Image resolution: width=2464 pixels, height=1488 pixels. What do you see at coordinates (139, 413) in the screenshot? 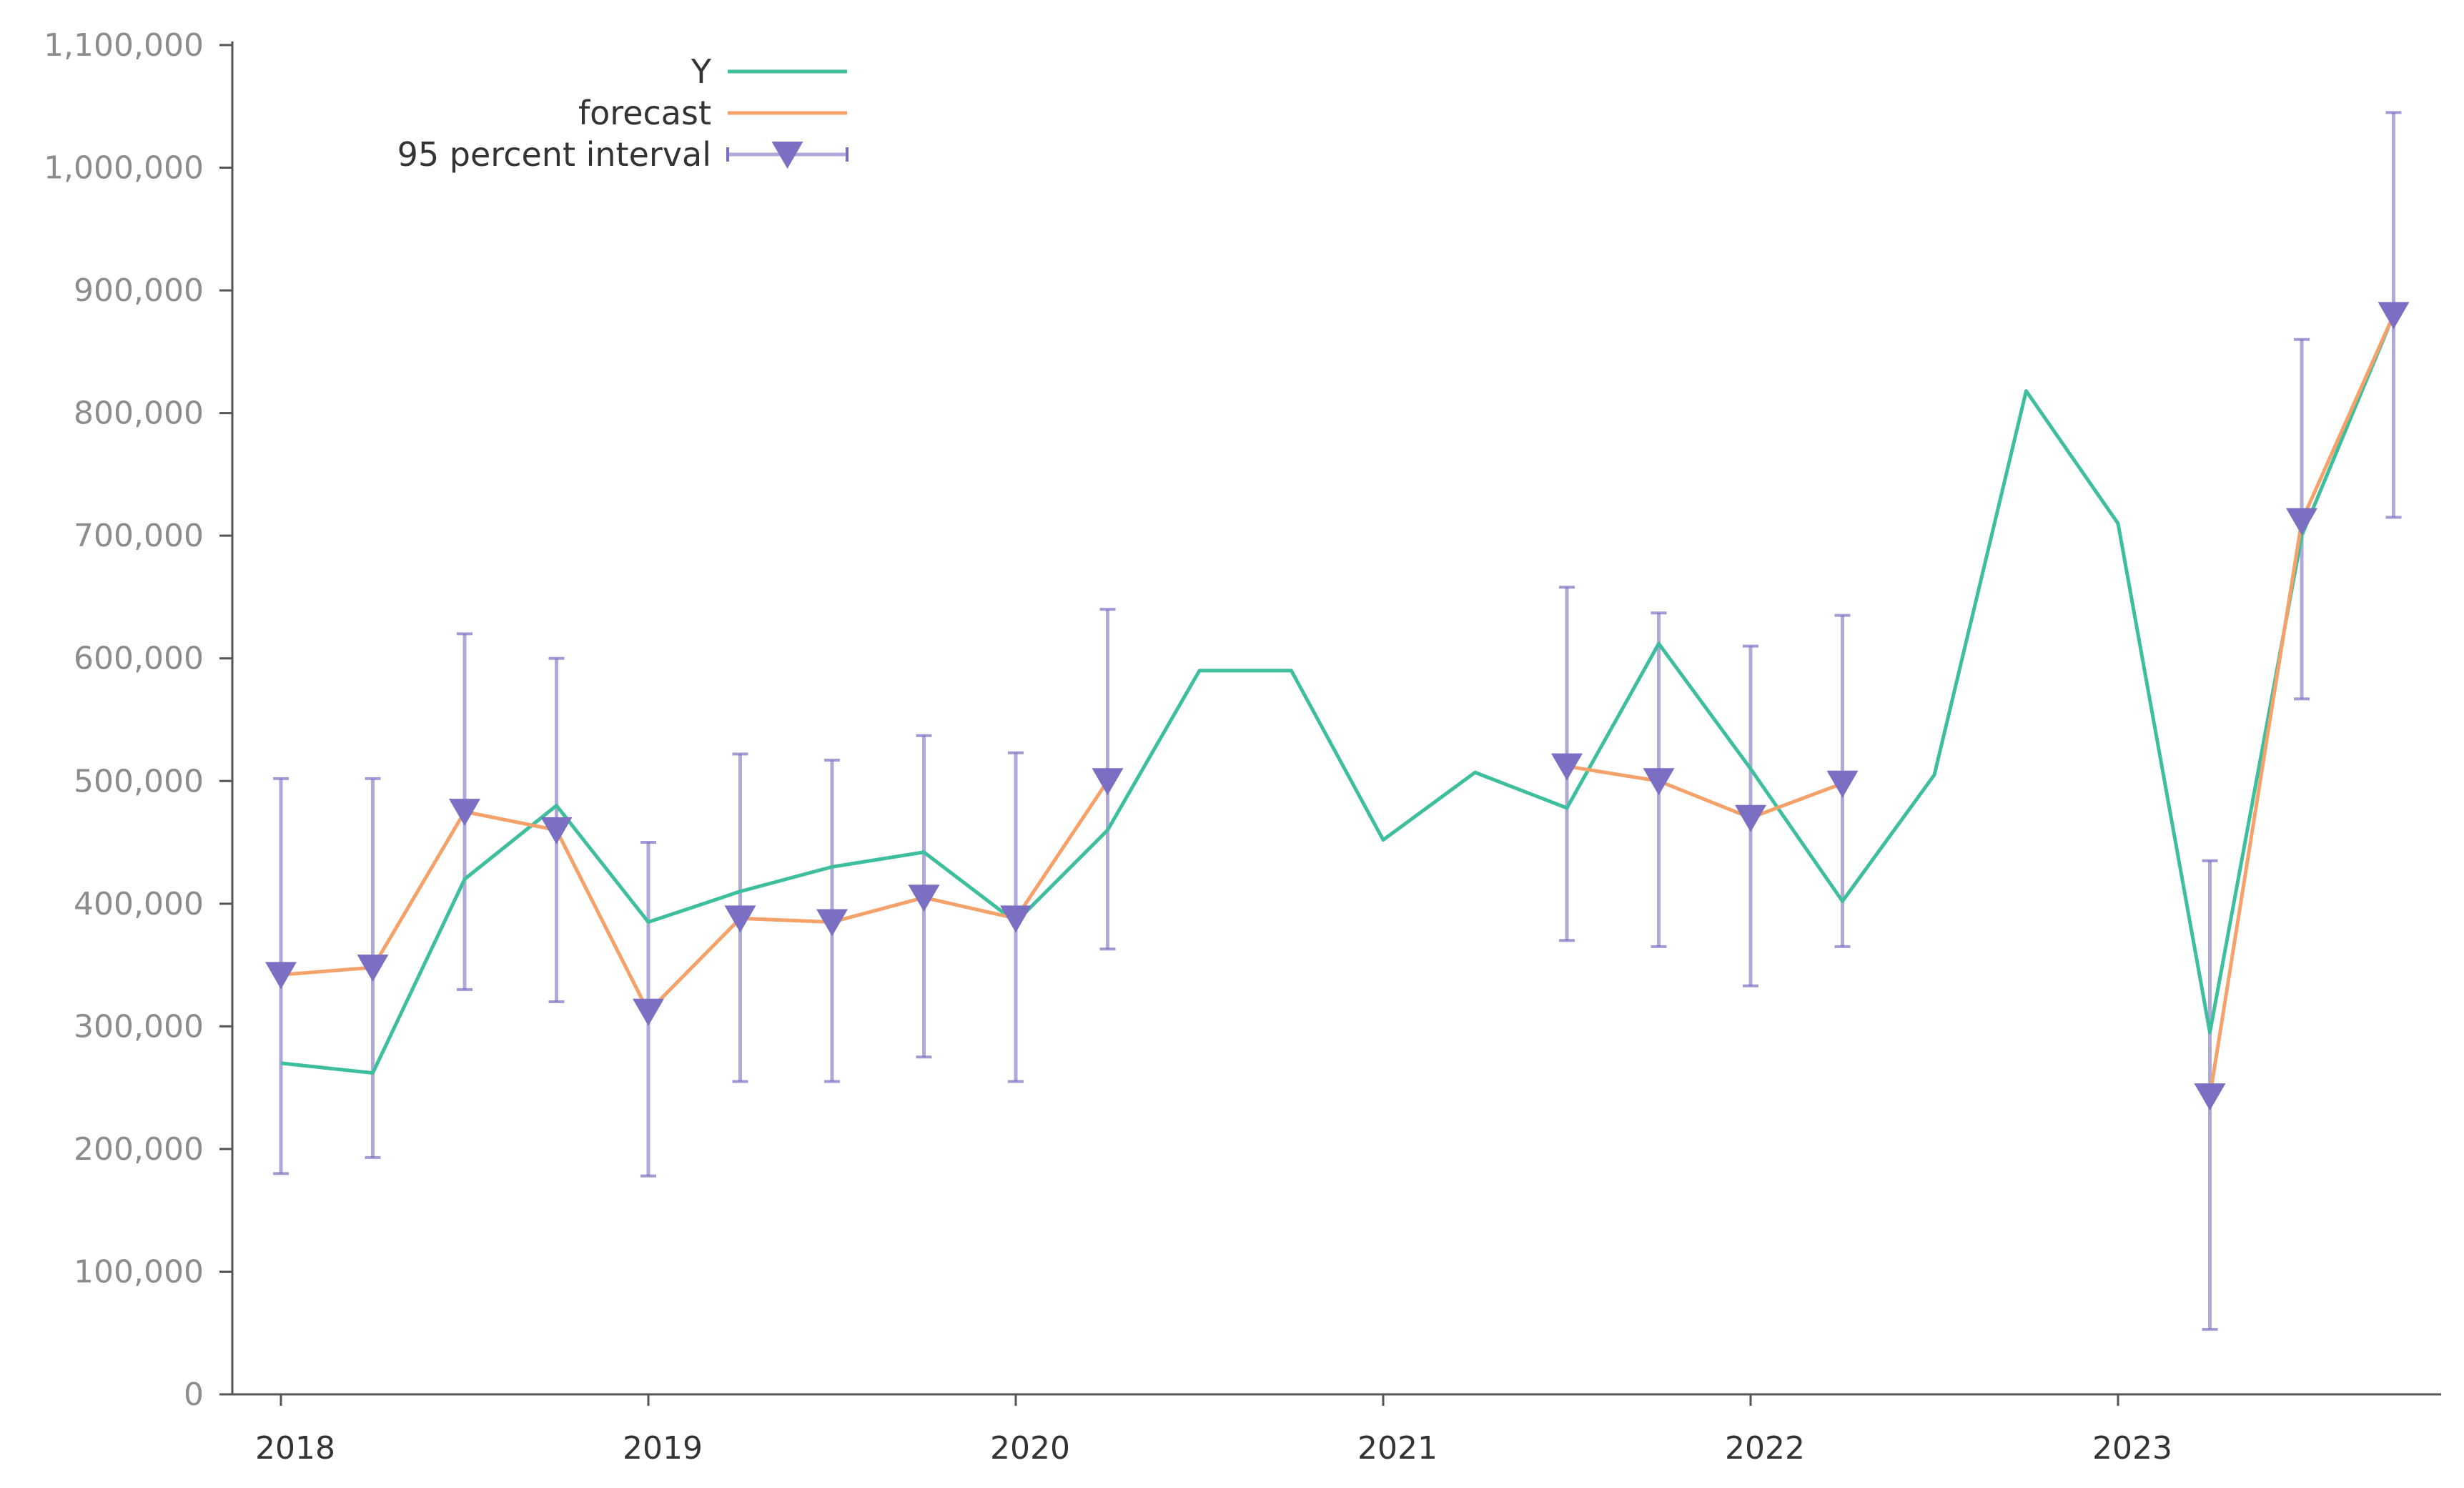
I see `y-tick-label: 800,000` at bounding box center [139, 413].